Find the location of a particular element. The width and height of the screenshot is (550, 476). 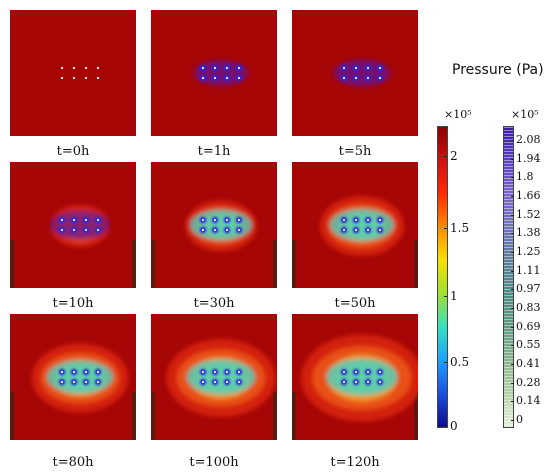

small-colorbar-tick: 0.28 is located at coordinates (528, 382).